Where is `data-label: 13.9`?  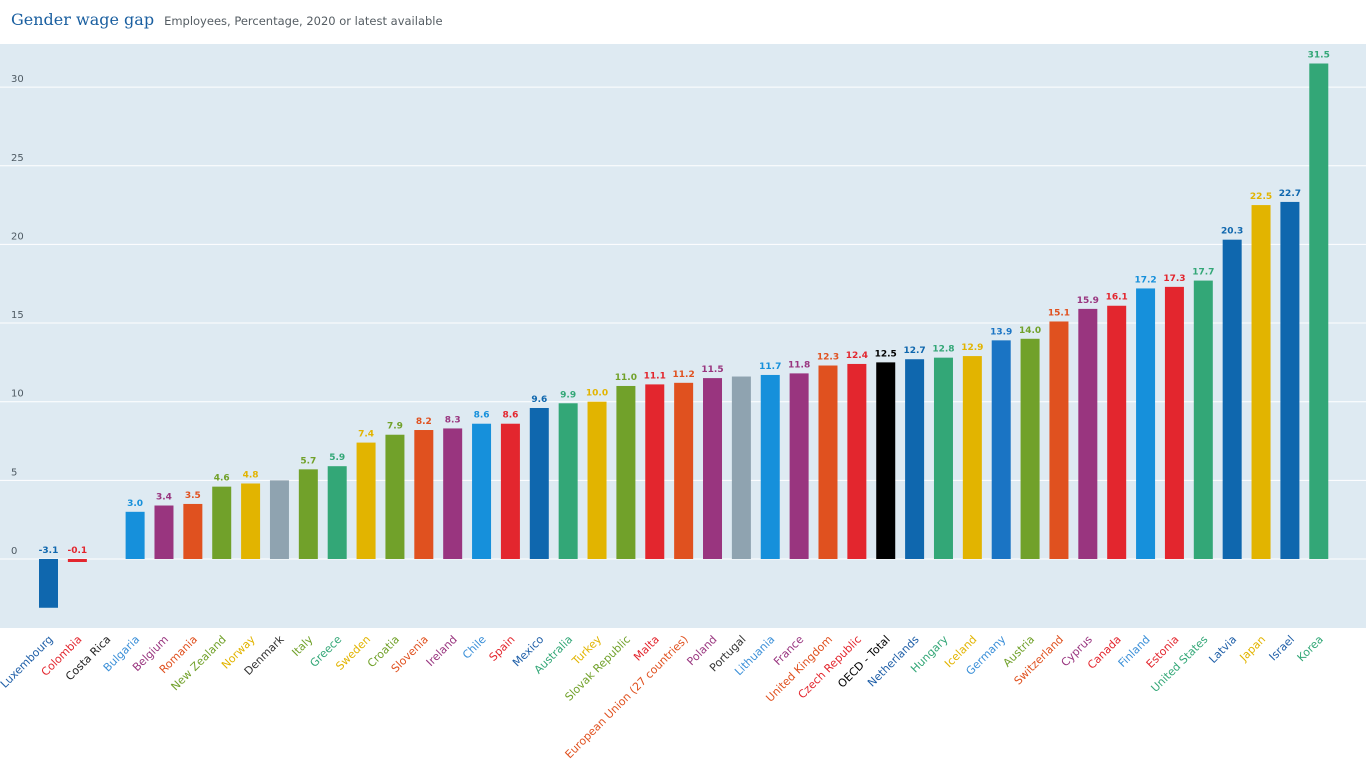 data-label: 13.9 is located at coordinates (1001, 332).